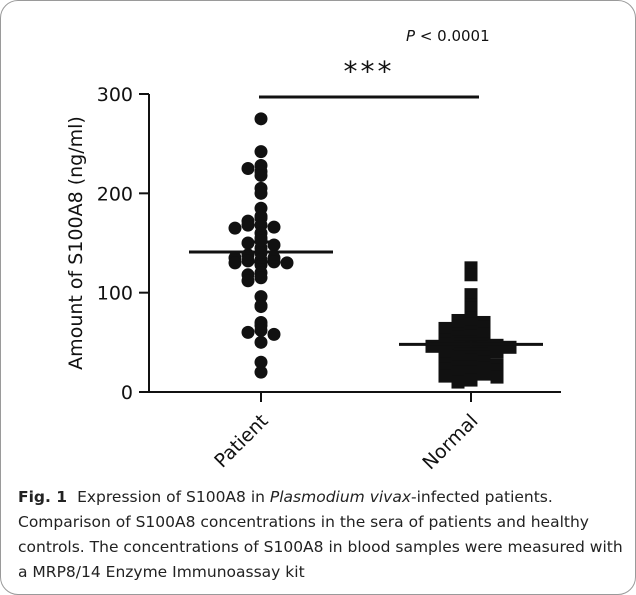 The image size is (636, 595). Describe the element at coordinates (241, 441) in the screenshot. I see `x-tick-label: Patient` at that location.